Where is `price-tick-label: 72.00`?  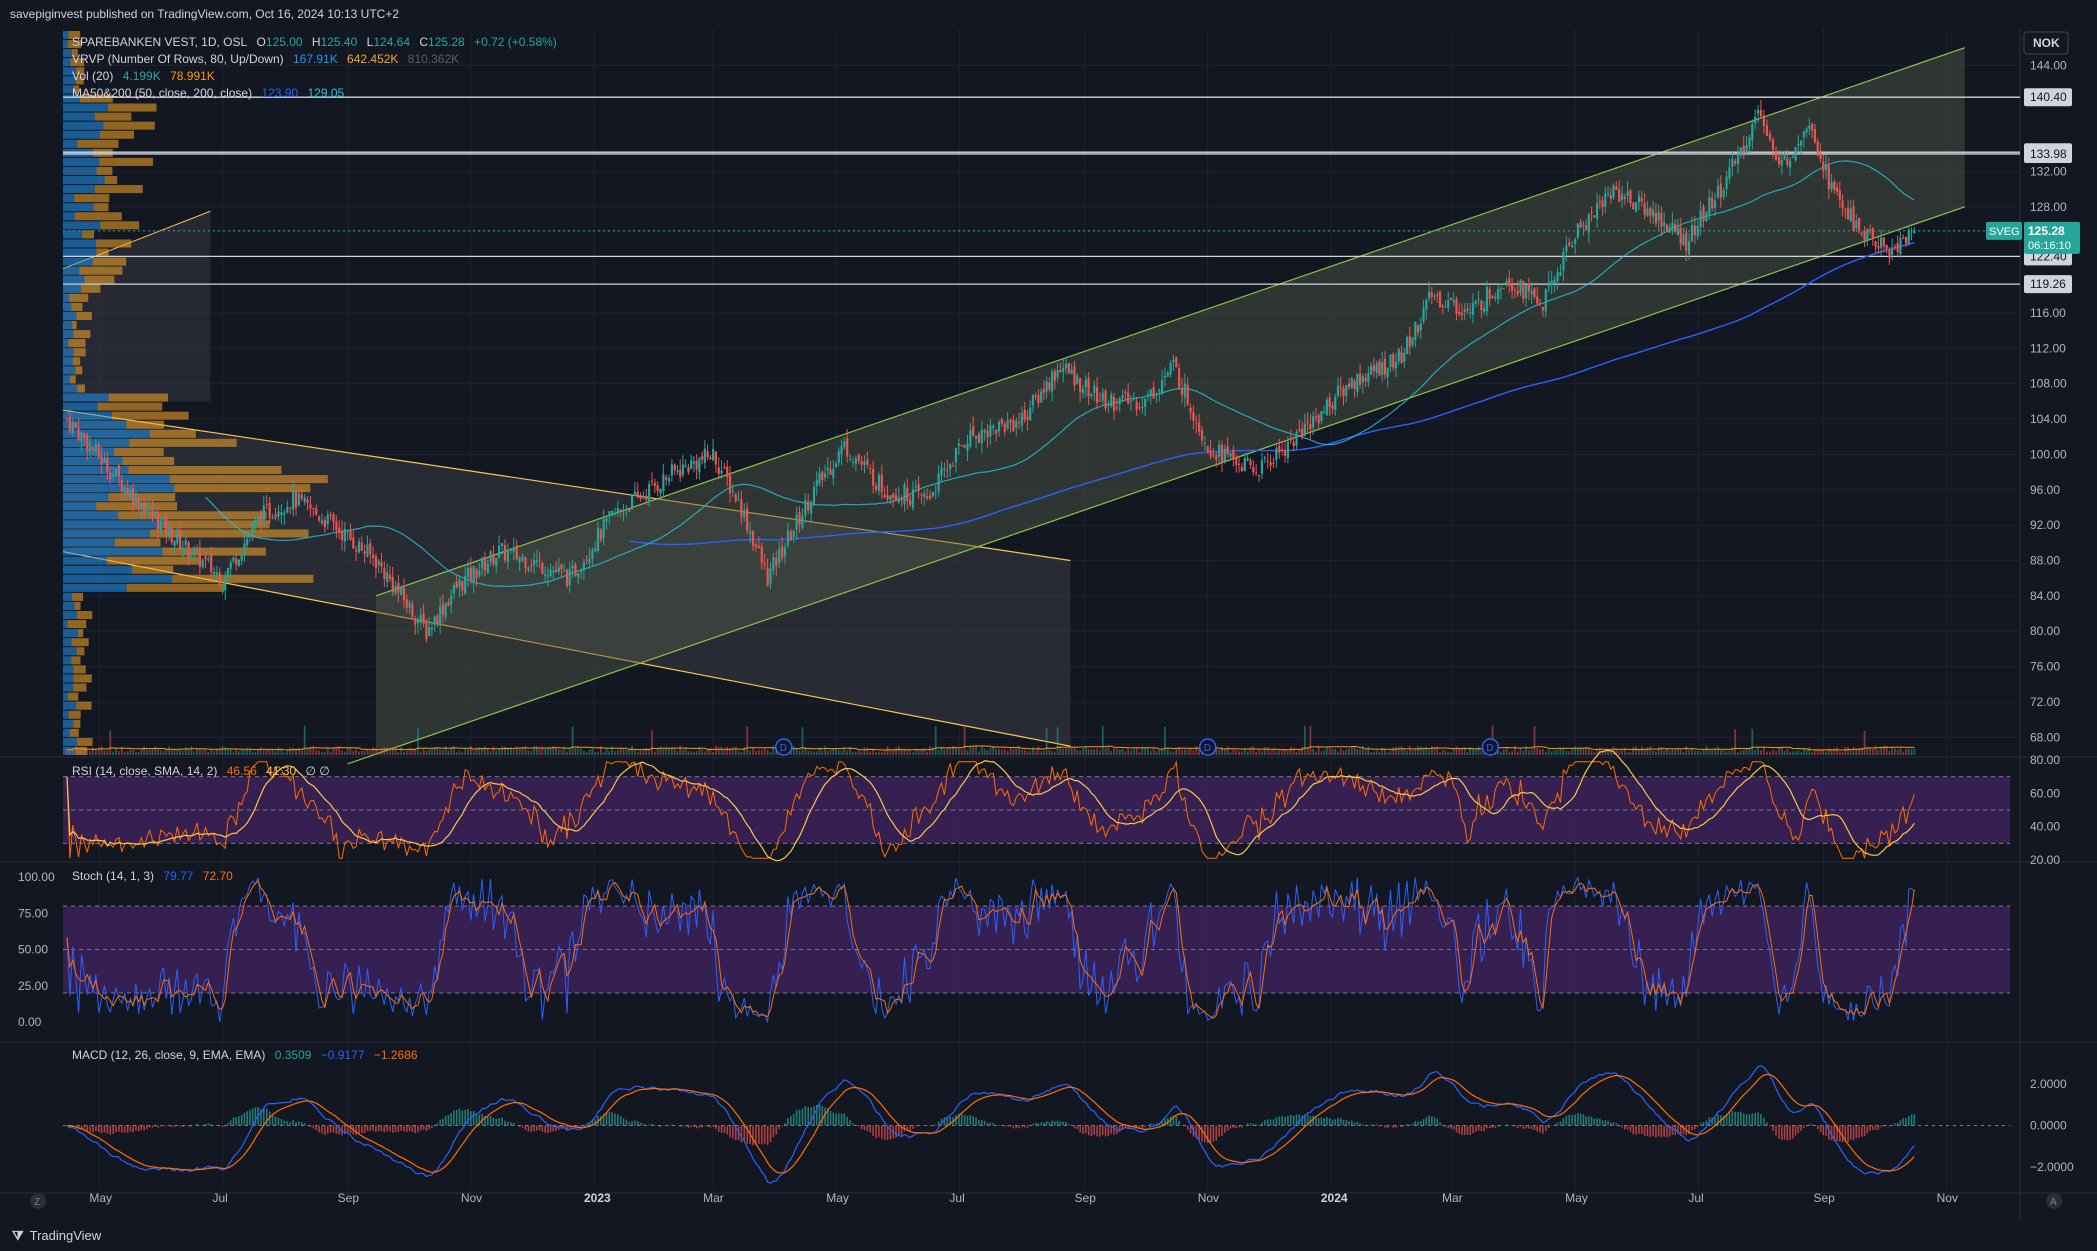 price-tick-label: 72.00 is located at coordinates (2045, 702).